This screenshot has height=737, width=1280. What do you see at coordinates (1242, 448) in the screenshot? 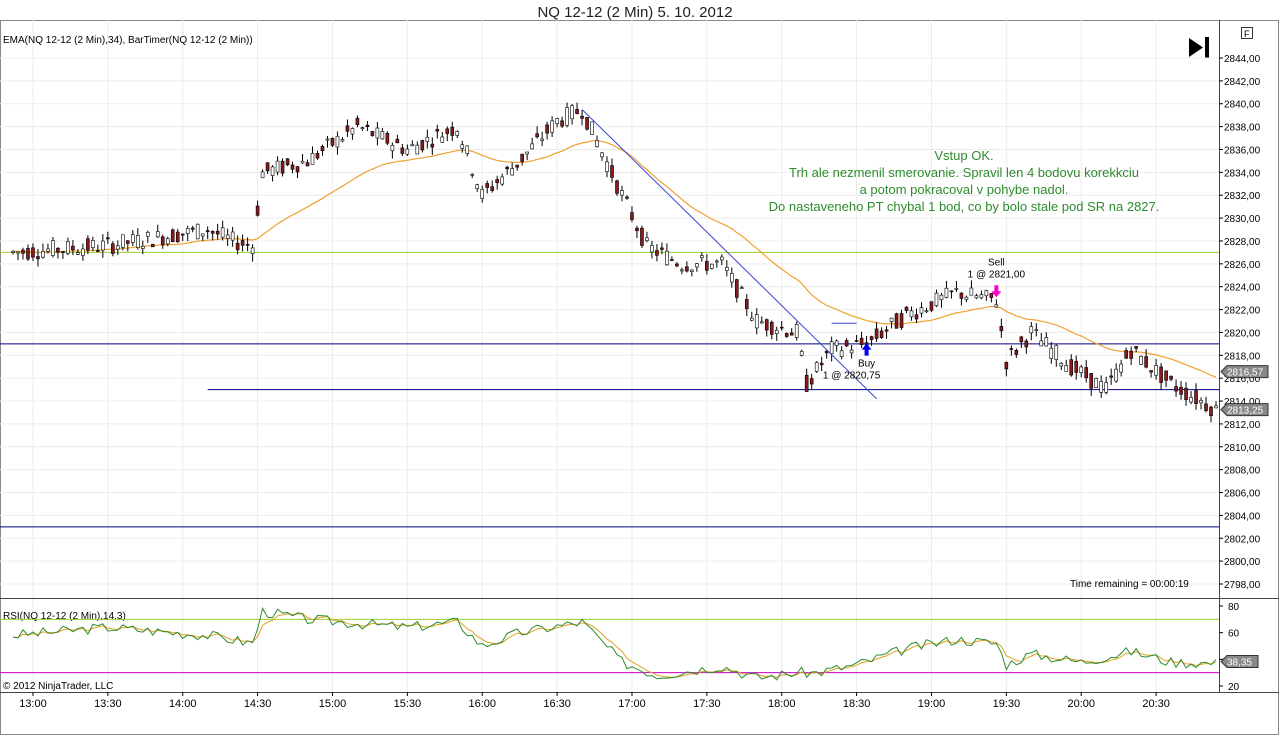
I see `ytick-label: 2810,00` at bounding box center [1242, 448].